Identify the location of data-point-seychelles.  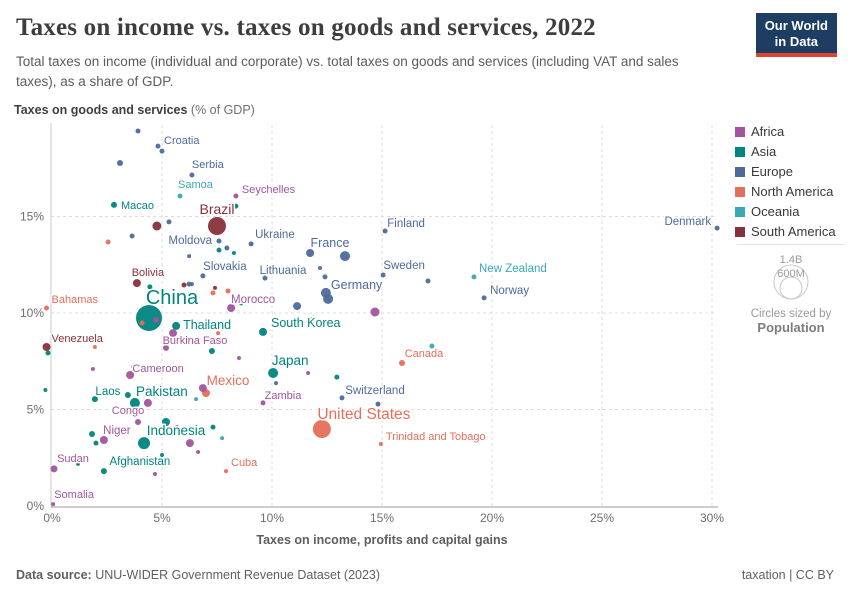
(236, 196).